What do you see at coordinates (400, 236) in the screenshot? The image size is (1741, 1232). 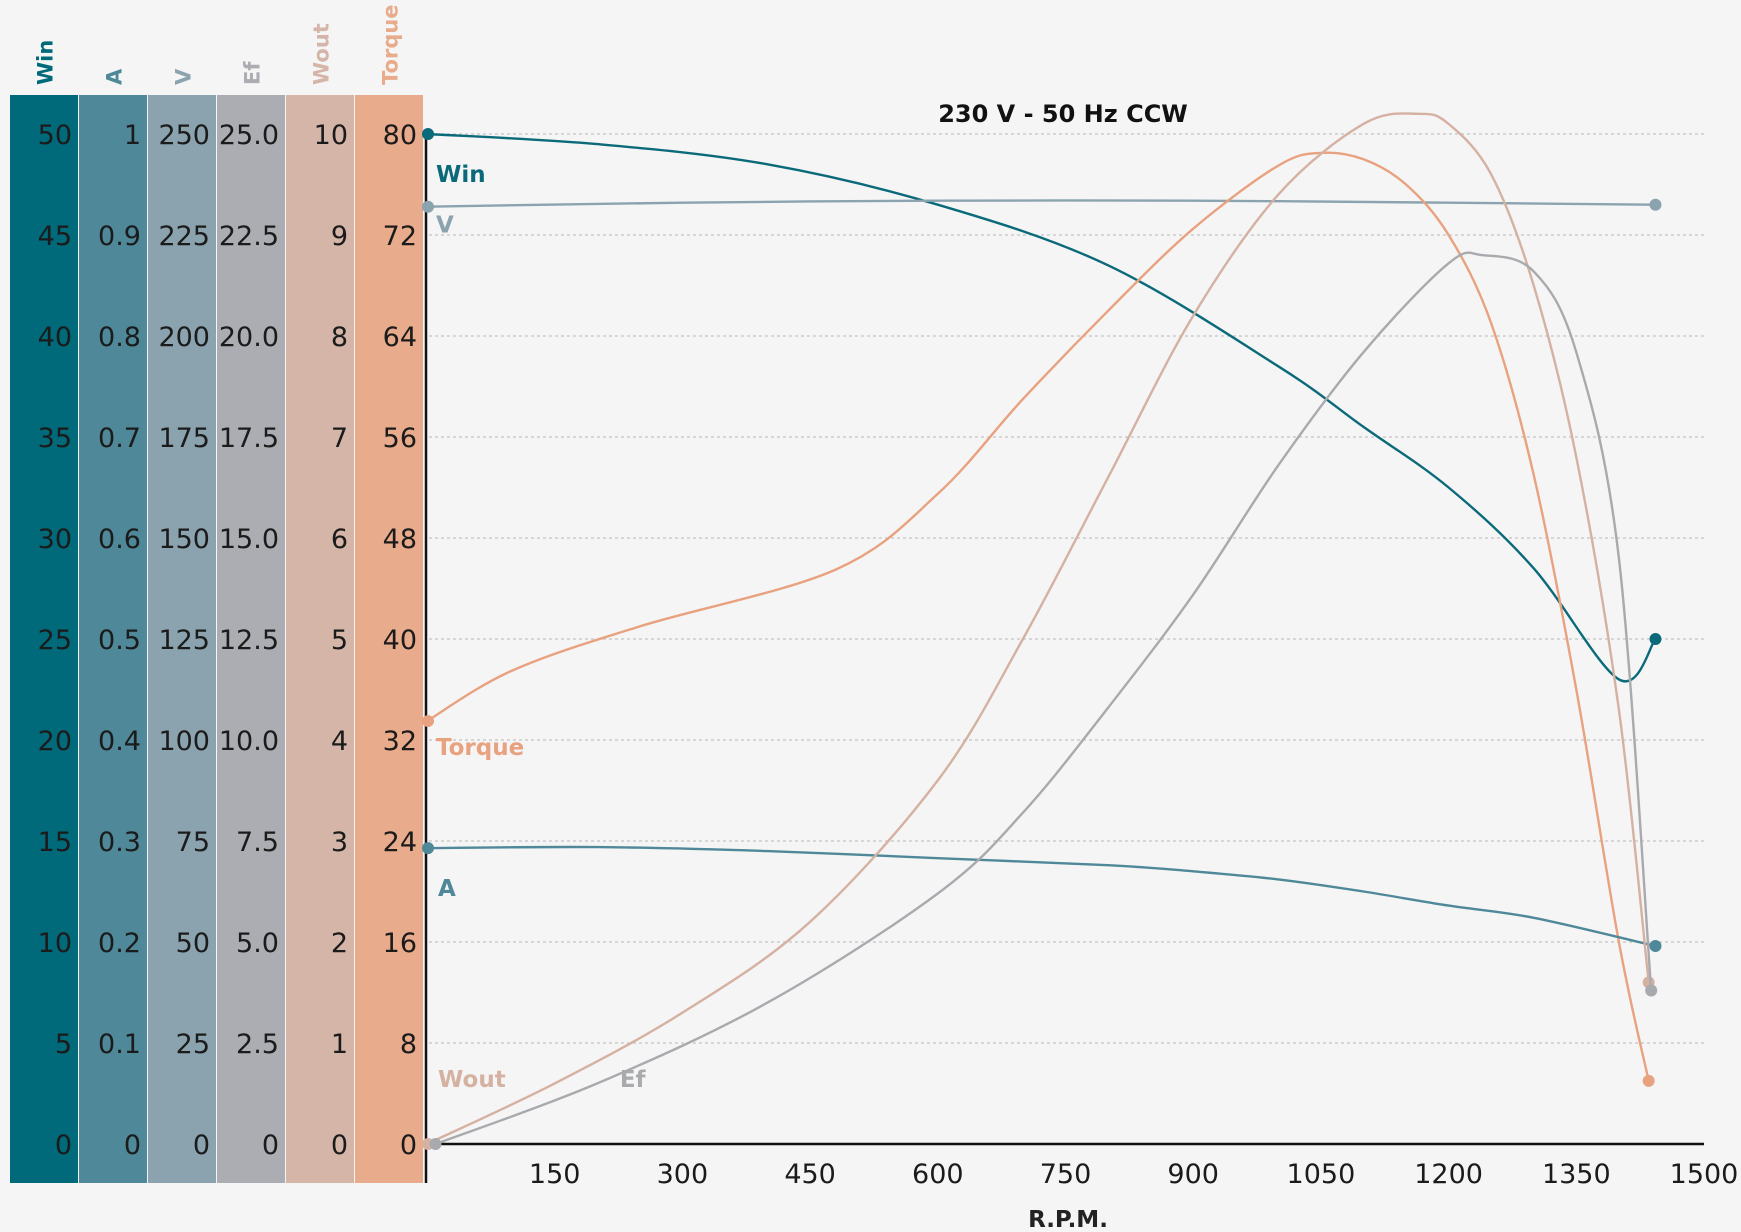 I see `y-tick-torque-9: 72` at bounding box center [400, 236].